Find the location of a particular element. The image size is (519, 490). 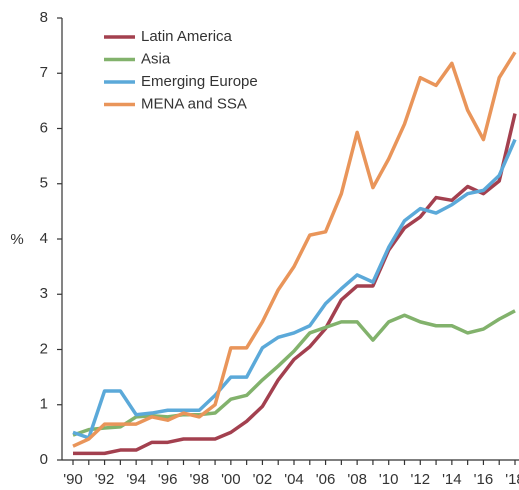

legend-label: Asia is located at coordinates (156, 58).